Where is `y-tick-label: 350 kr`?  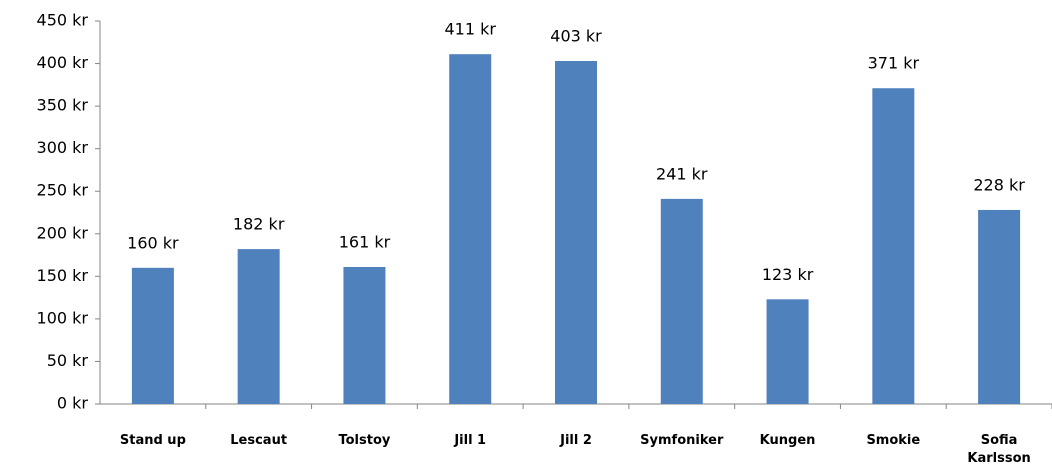
y-tick-label: 350 kr is located at coordinates (63, 105).